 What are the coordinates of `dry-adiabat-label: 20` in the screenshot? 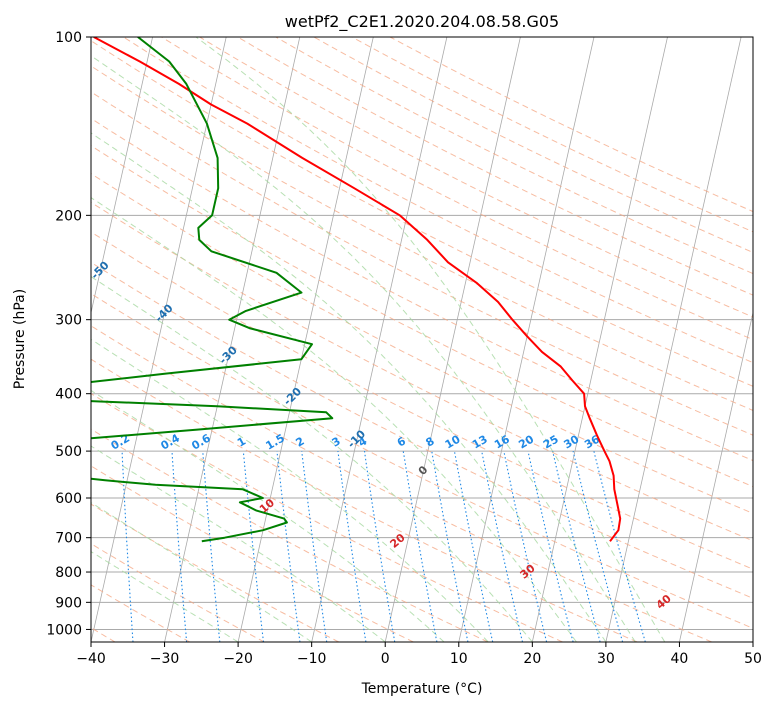 It's located at (398, 541).